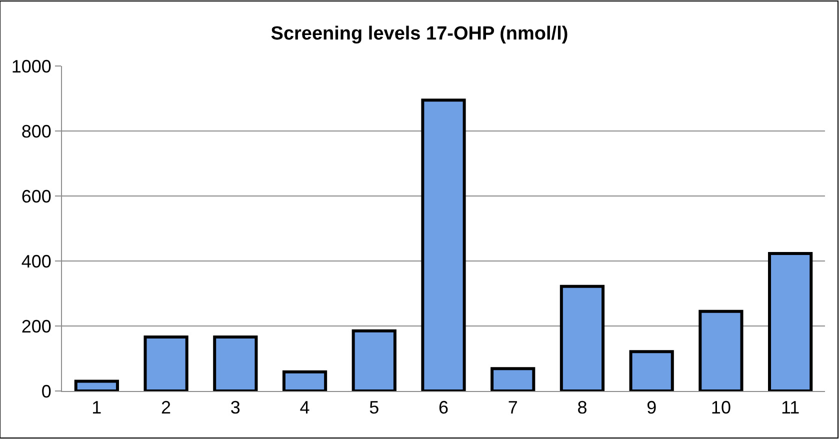 The height and width of the screenshot is (439, 839). What do you see at coordinates (31, 66) in the screenshot?
I see `y-tick-label: 1000` at bounding box center [31, 66].